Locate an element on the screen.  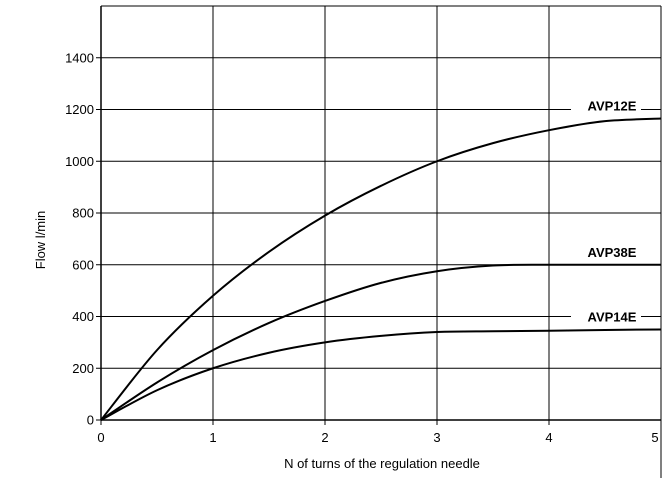
series-label-avp38e: AVP38E is located at coordinates (612, 252).